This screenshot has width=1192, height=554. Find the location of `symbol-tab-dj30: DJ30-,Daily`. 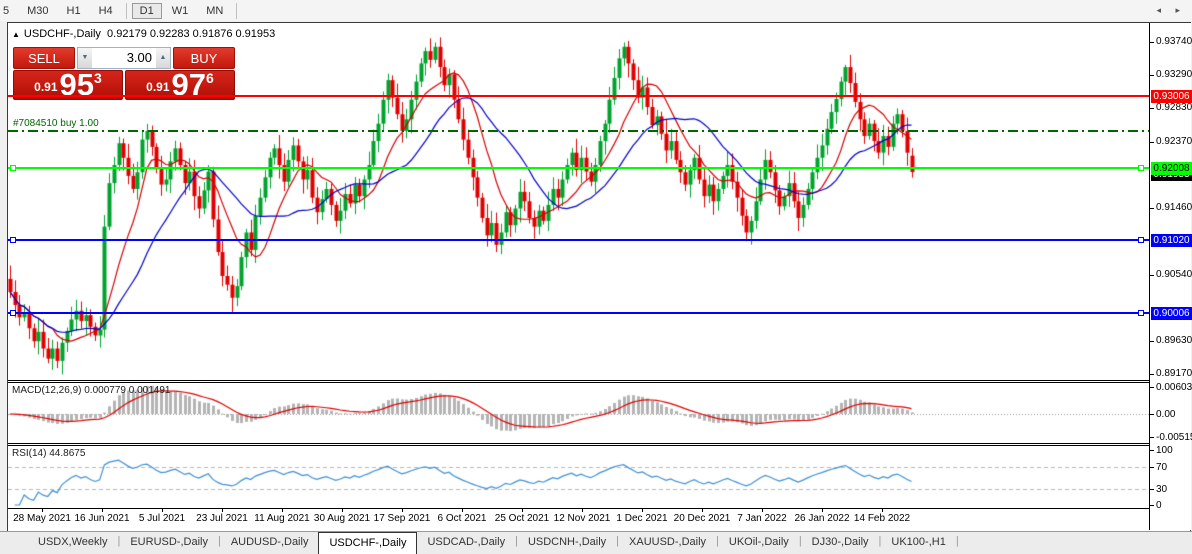

symbol-tab-dj30: DJ30-,Daily is located at coordinates (840, 542).